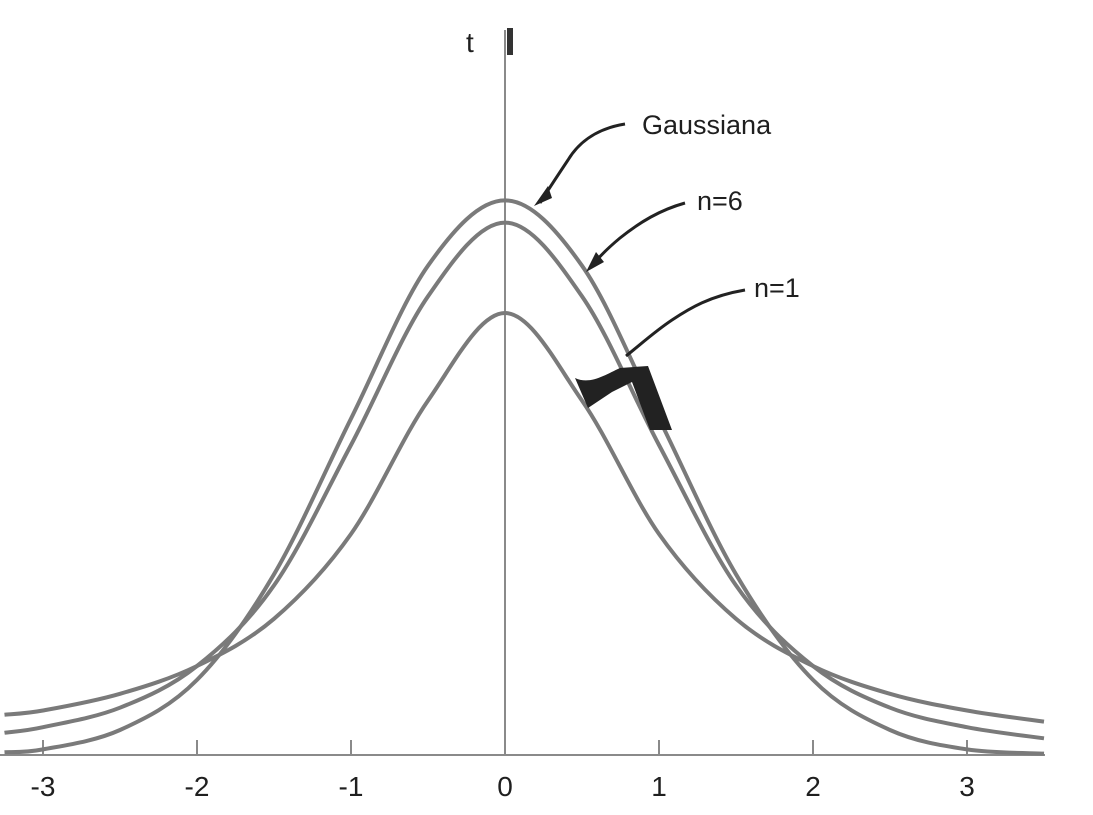 The width and height of the screenshot is (1093, 815). What do you see at coordinates (707, 125) in the screenshot?
I see `label-gaussiana: Gaussiana` at bounding box center [707, 125].